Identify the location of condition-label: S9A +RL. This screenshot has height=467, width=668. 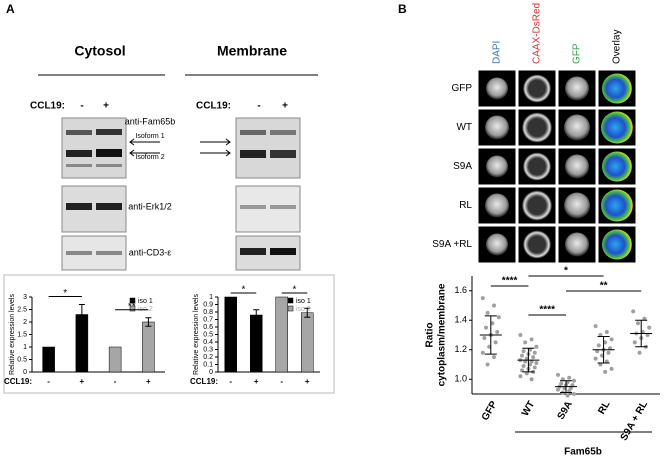
(452, 244).